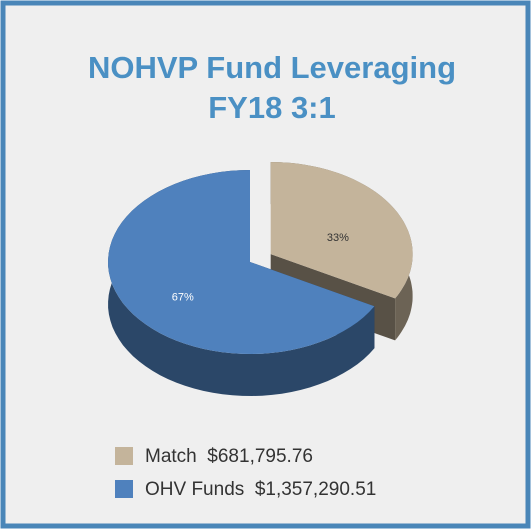 Image resolution: width=531 pixels, height=529 pixels. Describe the element at coordinates (183, 298) in the screenshot. I see `data-label: 67%` at that location.